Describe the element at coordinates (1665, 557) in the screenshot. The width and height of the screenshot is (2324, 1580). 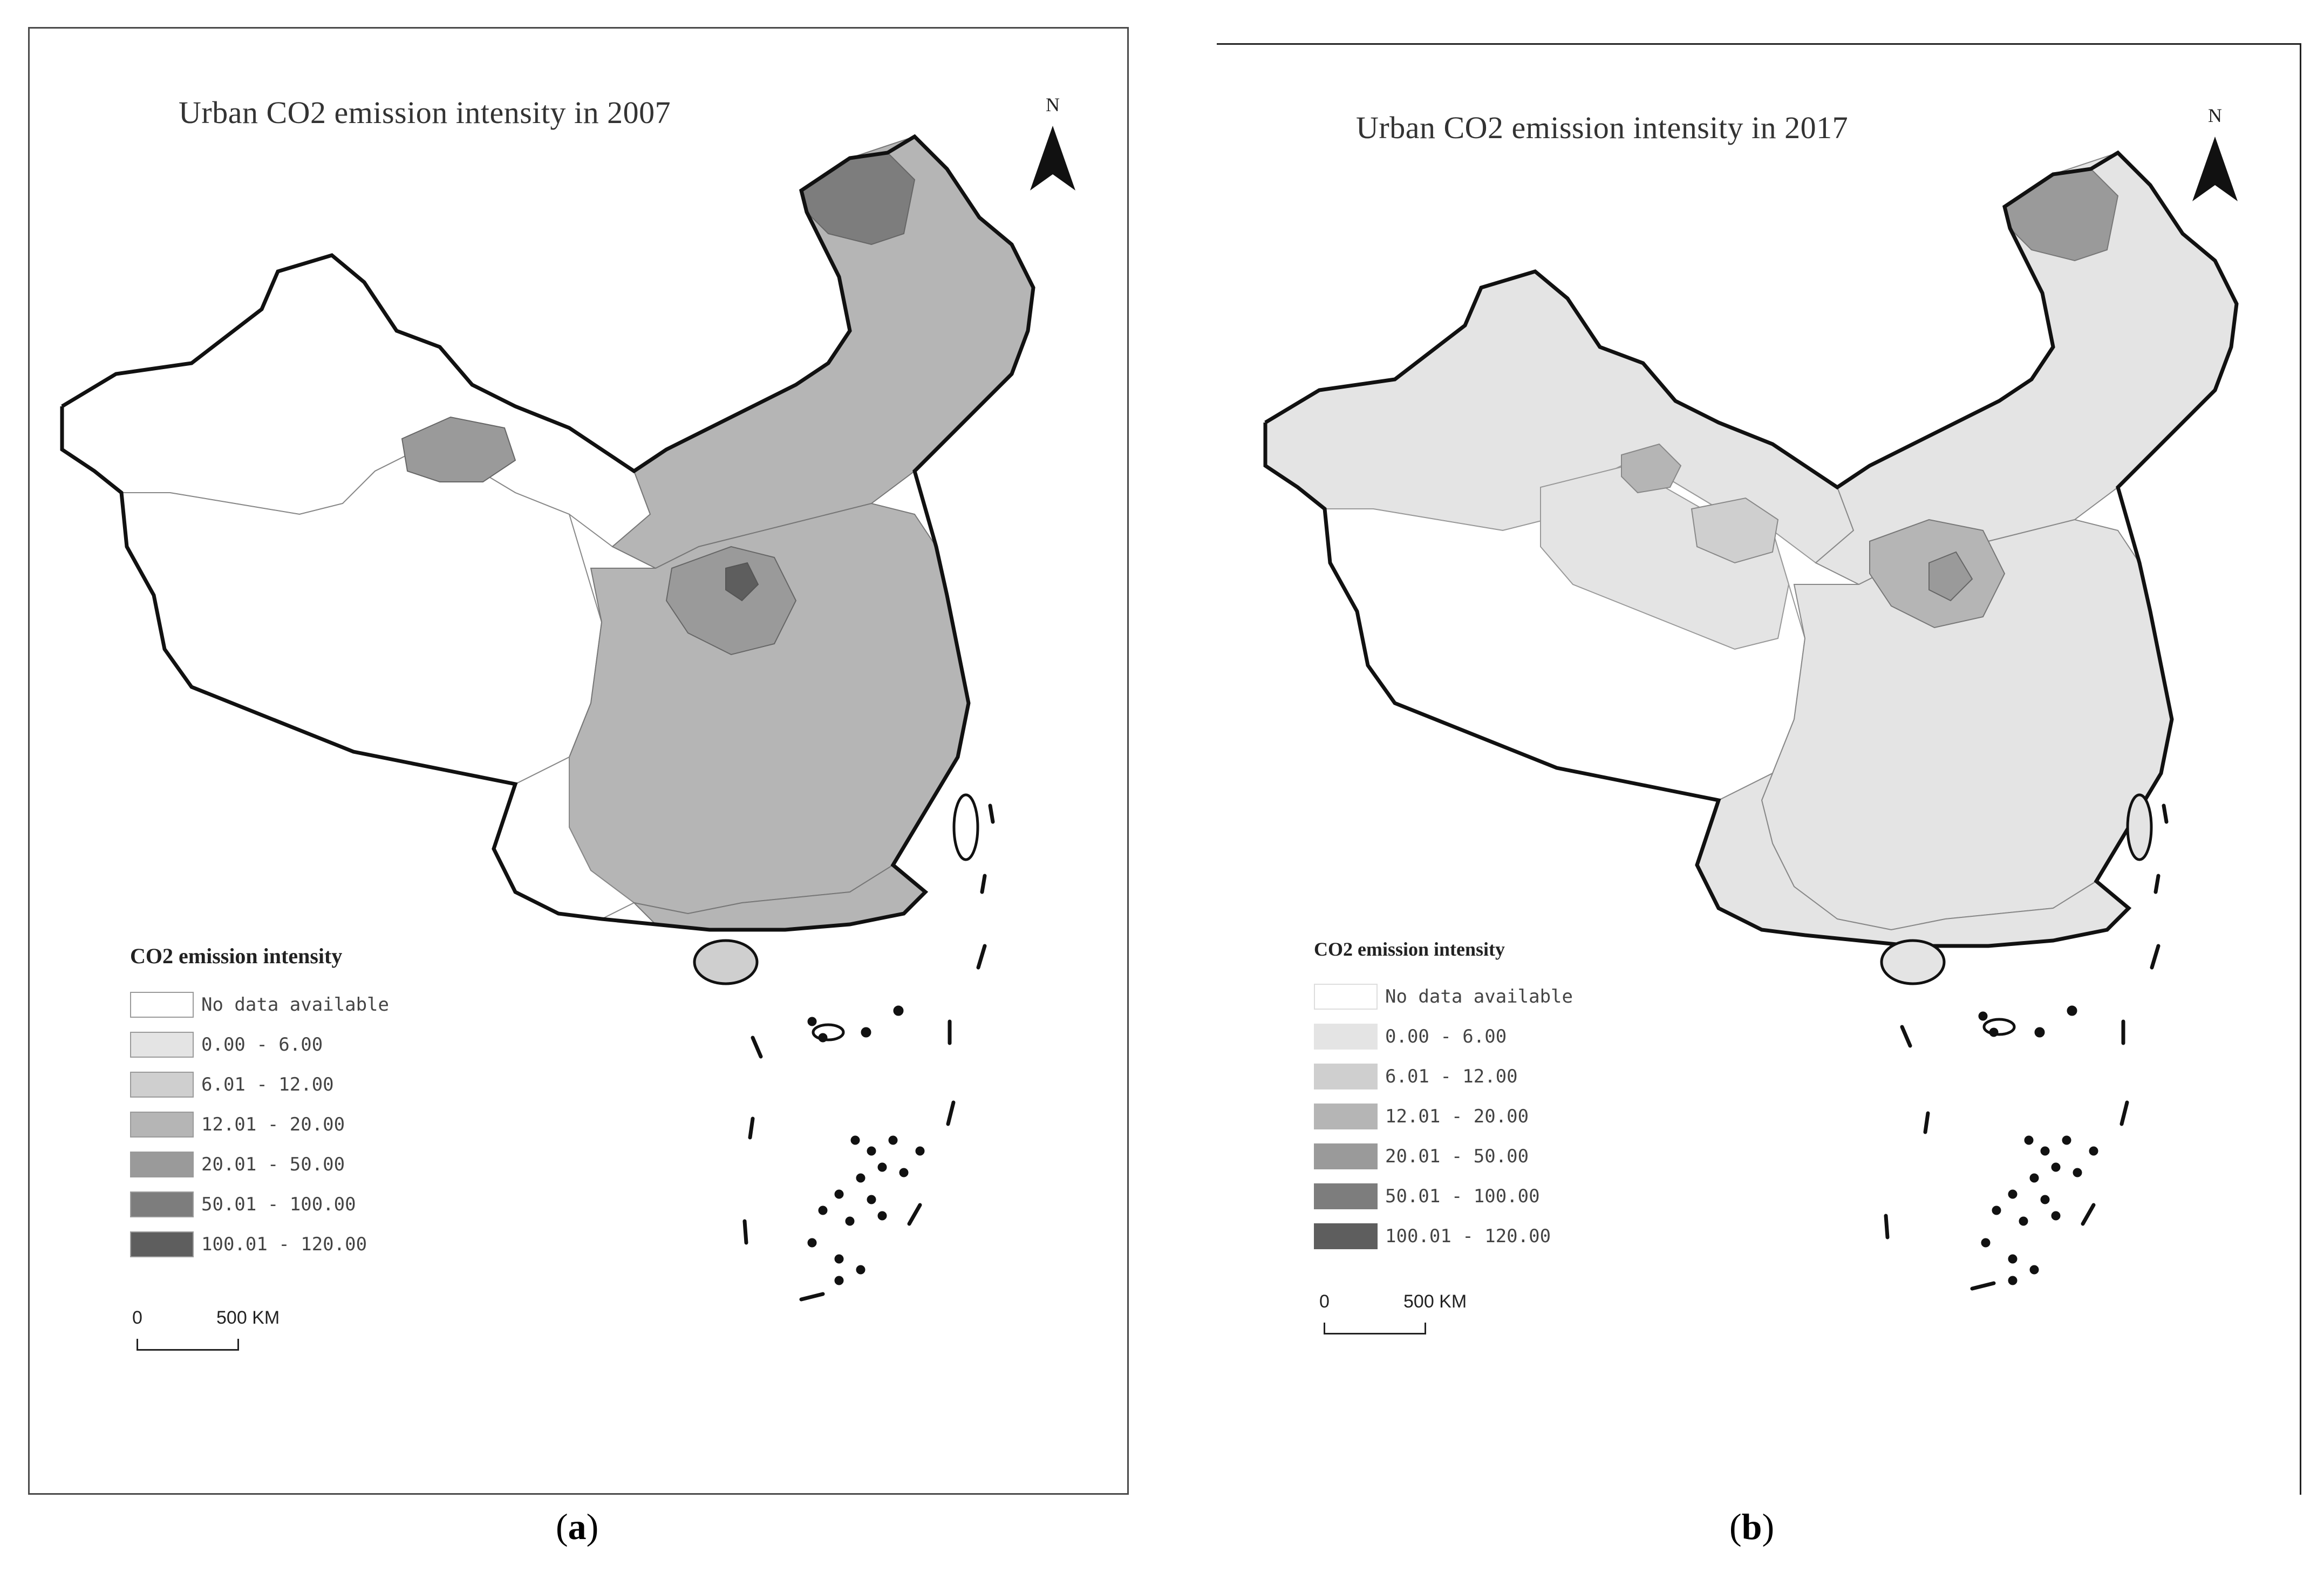
I see `region-qinghai-light` at that location.